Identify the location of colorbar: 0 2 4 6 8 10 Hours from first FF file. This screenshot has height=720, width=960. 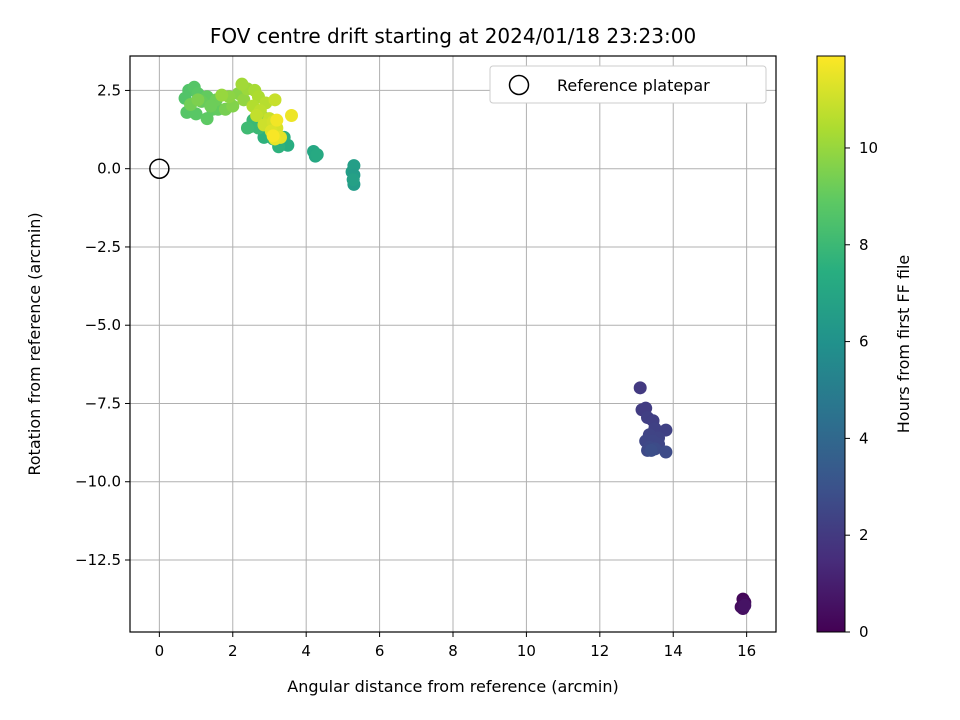
(864, 348).